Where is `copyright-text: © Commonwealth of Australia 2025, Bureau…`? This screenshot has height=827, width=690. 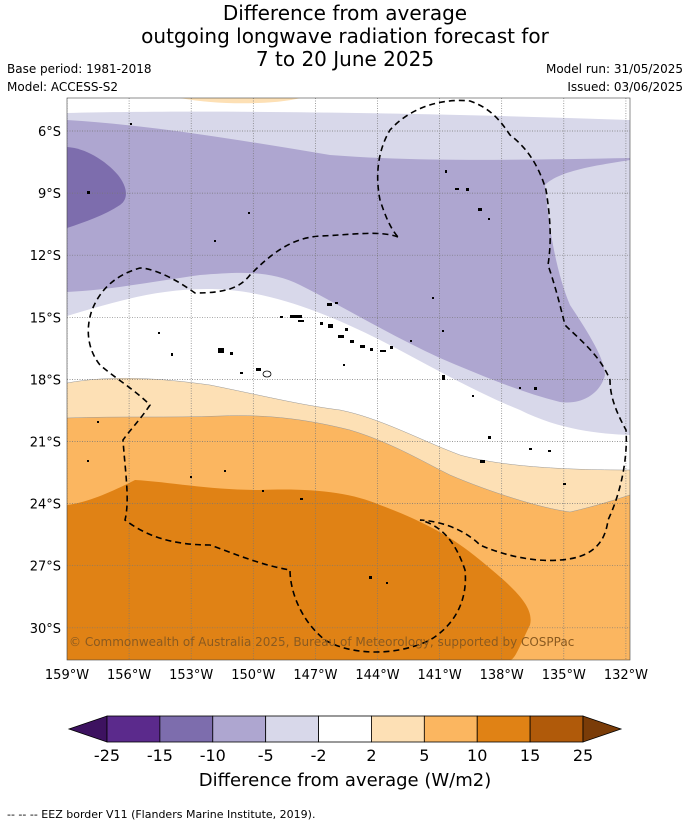 copyright-text: © Commonwealth of Australia 2025, Bureau… is located at coordinates (321, 642).